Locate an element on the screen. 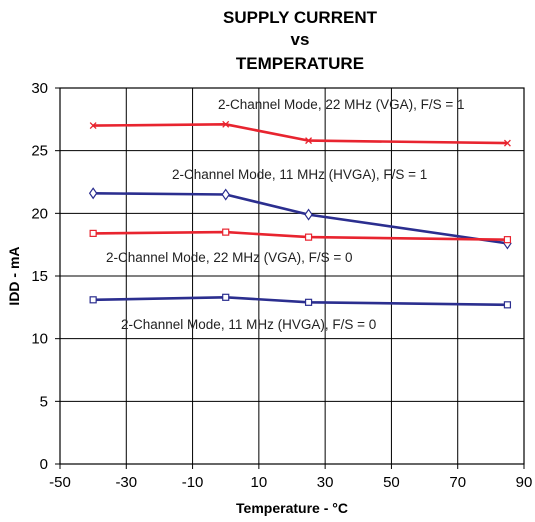 The width and height of the screenshot is (535, 522). chart-title-line-2: vs is located at coordinates (300, 39).